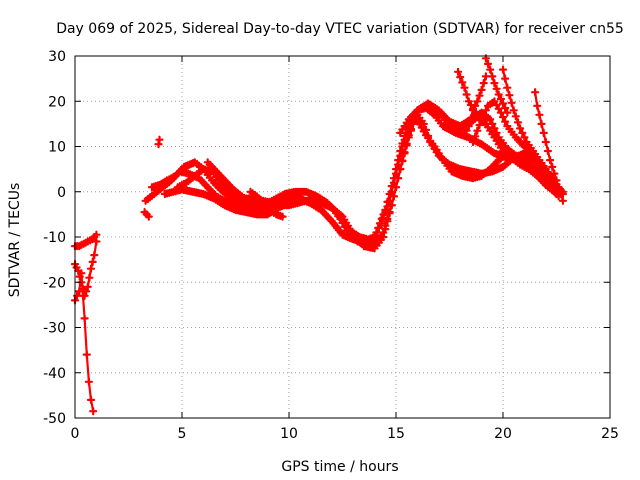  What do you see at coordinates (75, 434) in the screenshot?
I see `x-tick-label: 0` at bounding box center [75, 434].